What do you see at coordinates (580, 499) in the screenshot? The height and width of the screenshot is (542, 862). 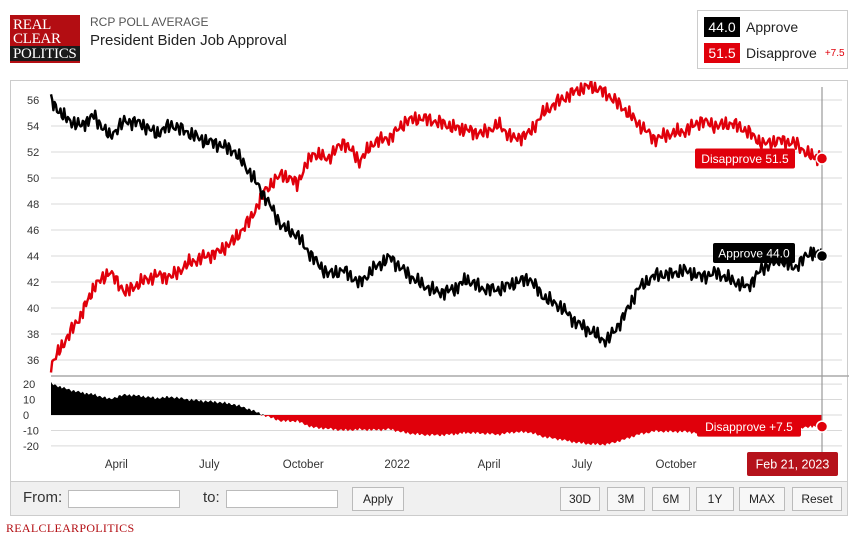 I see `range-30d-button: 30D` at bounding box center [580, 499].